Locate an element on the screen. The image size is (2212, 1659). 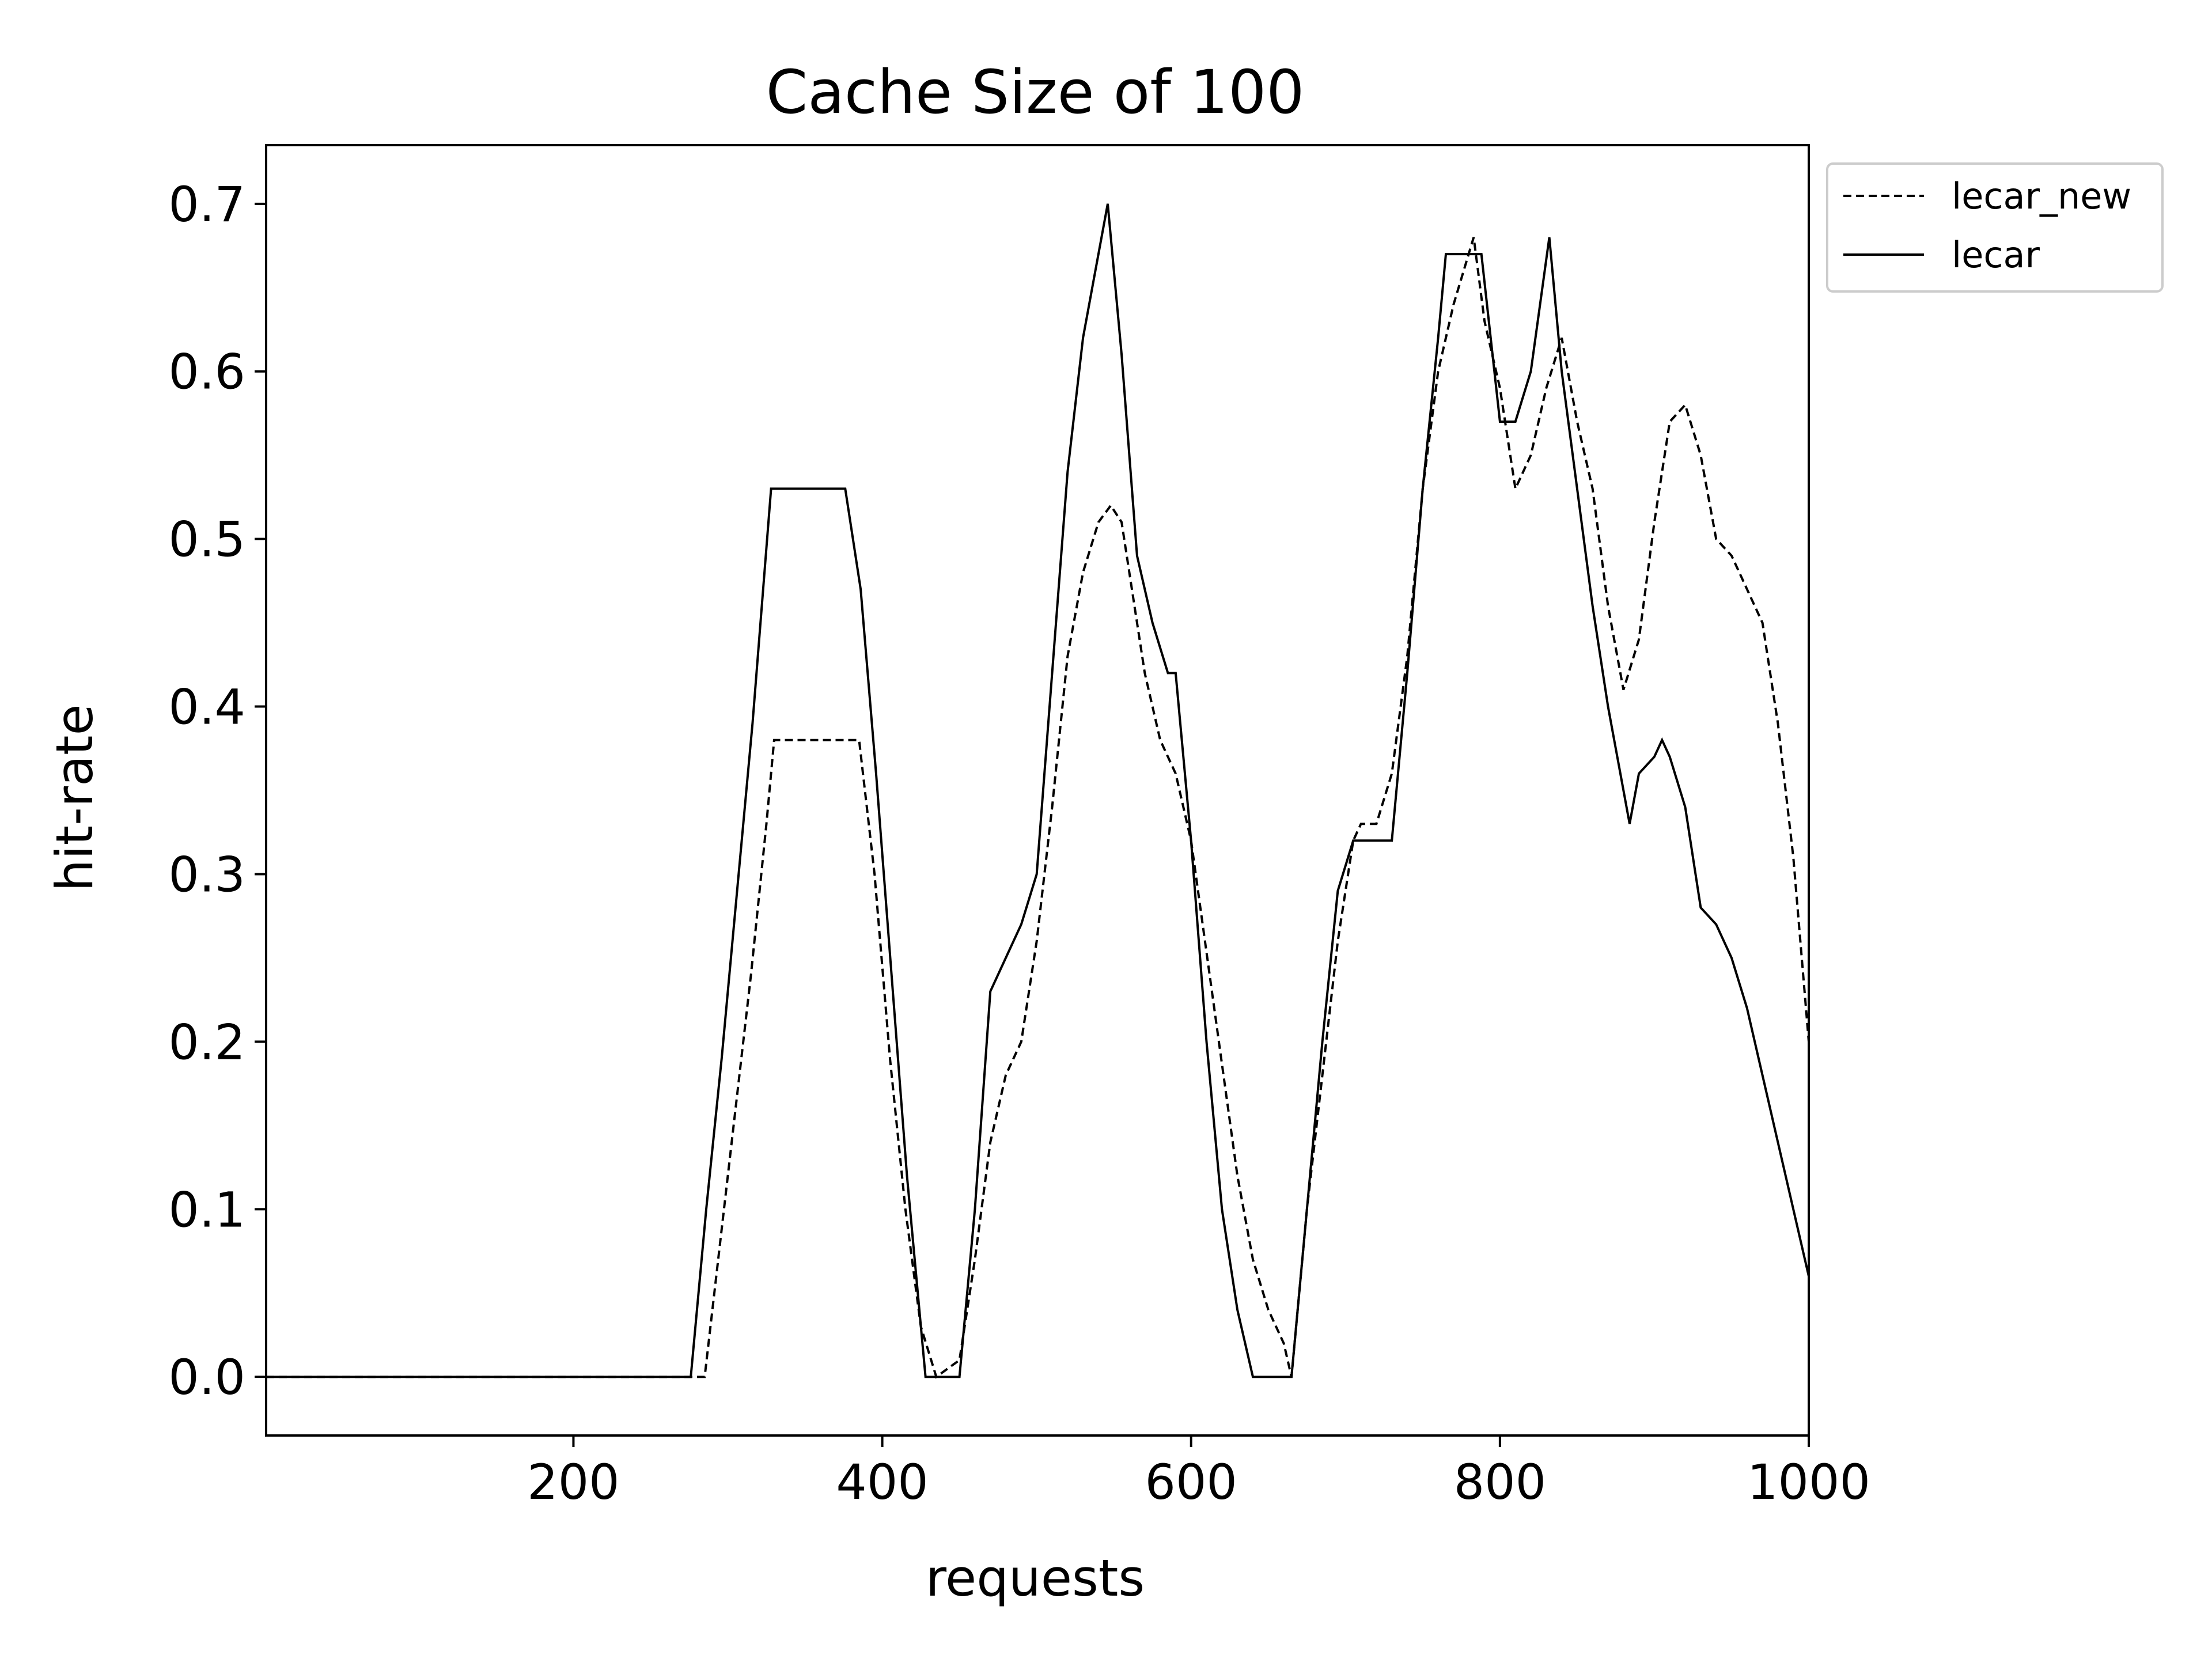
x-tick-label: 200 is located at coordinates (573, 1482).